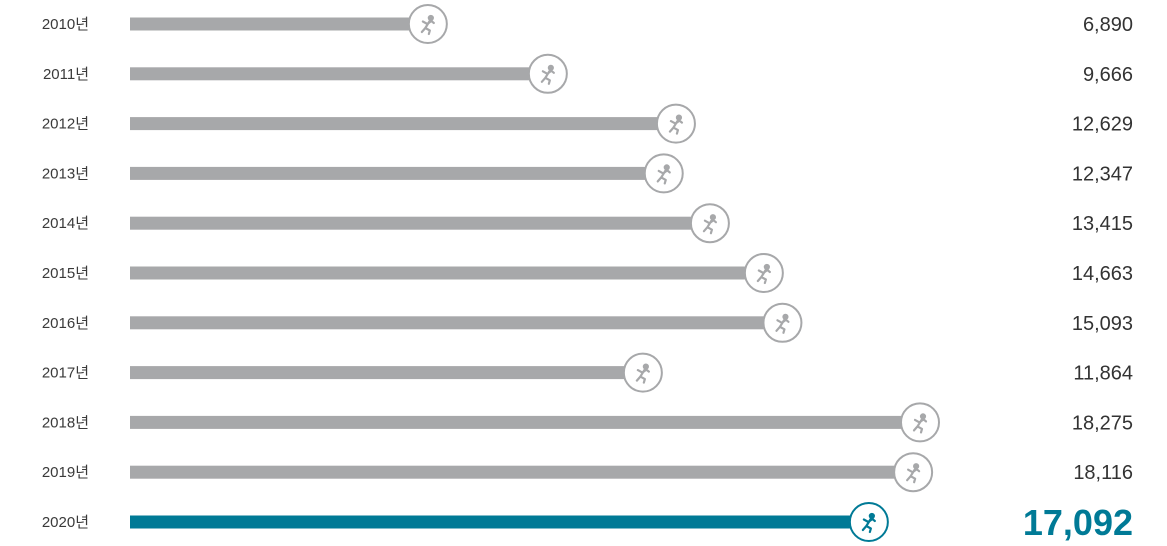 The image size is (1167, 546). I want to click on value-label: 12,347, so click(1102, 174).